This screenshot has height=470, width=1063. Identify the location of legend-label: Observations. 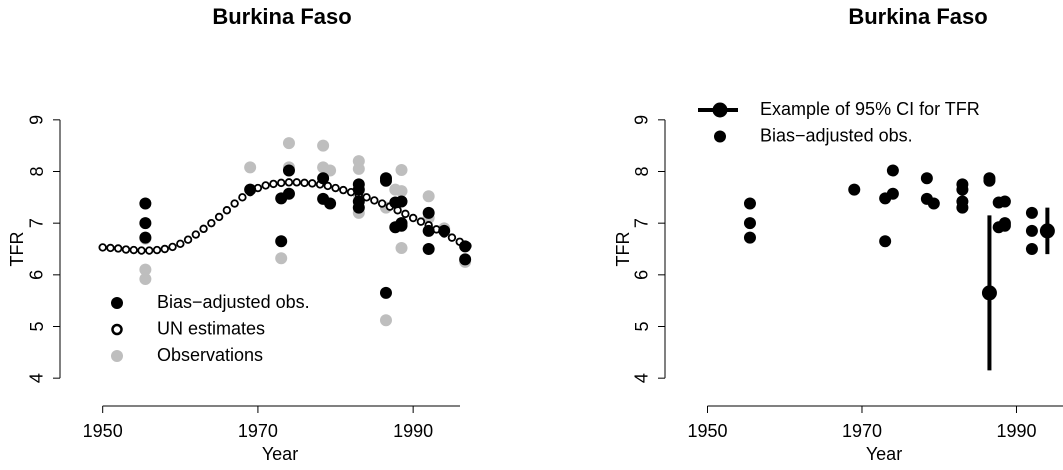
(210, 355).